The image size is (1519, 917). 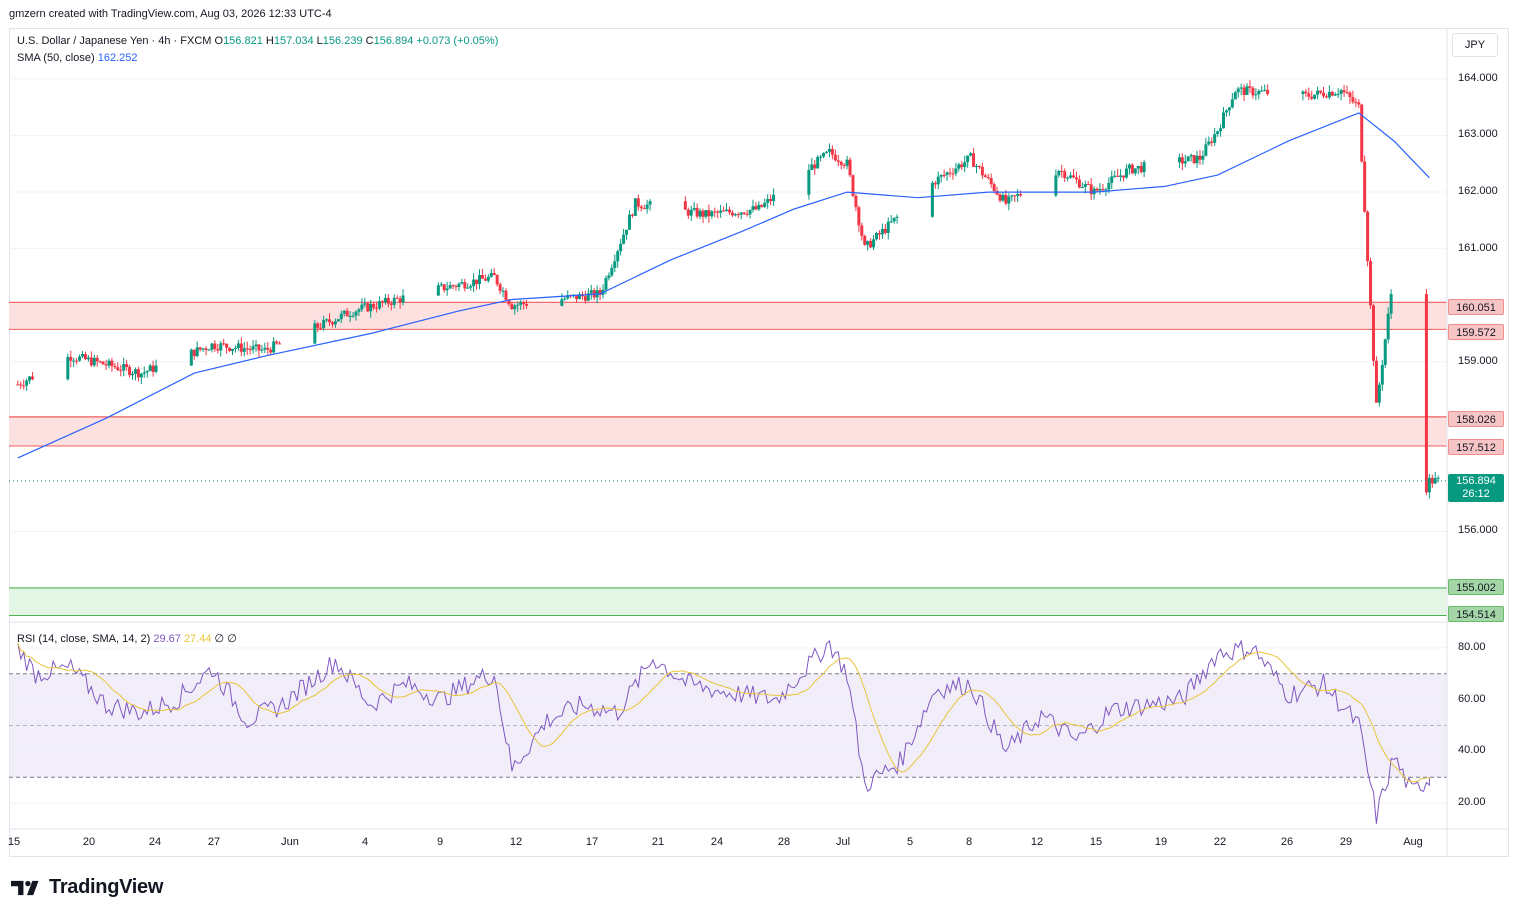 I want to click on symbol-name: U.S. Dollar / Japanese Yen · 4h · FXCM, so click(x=114, y=41).